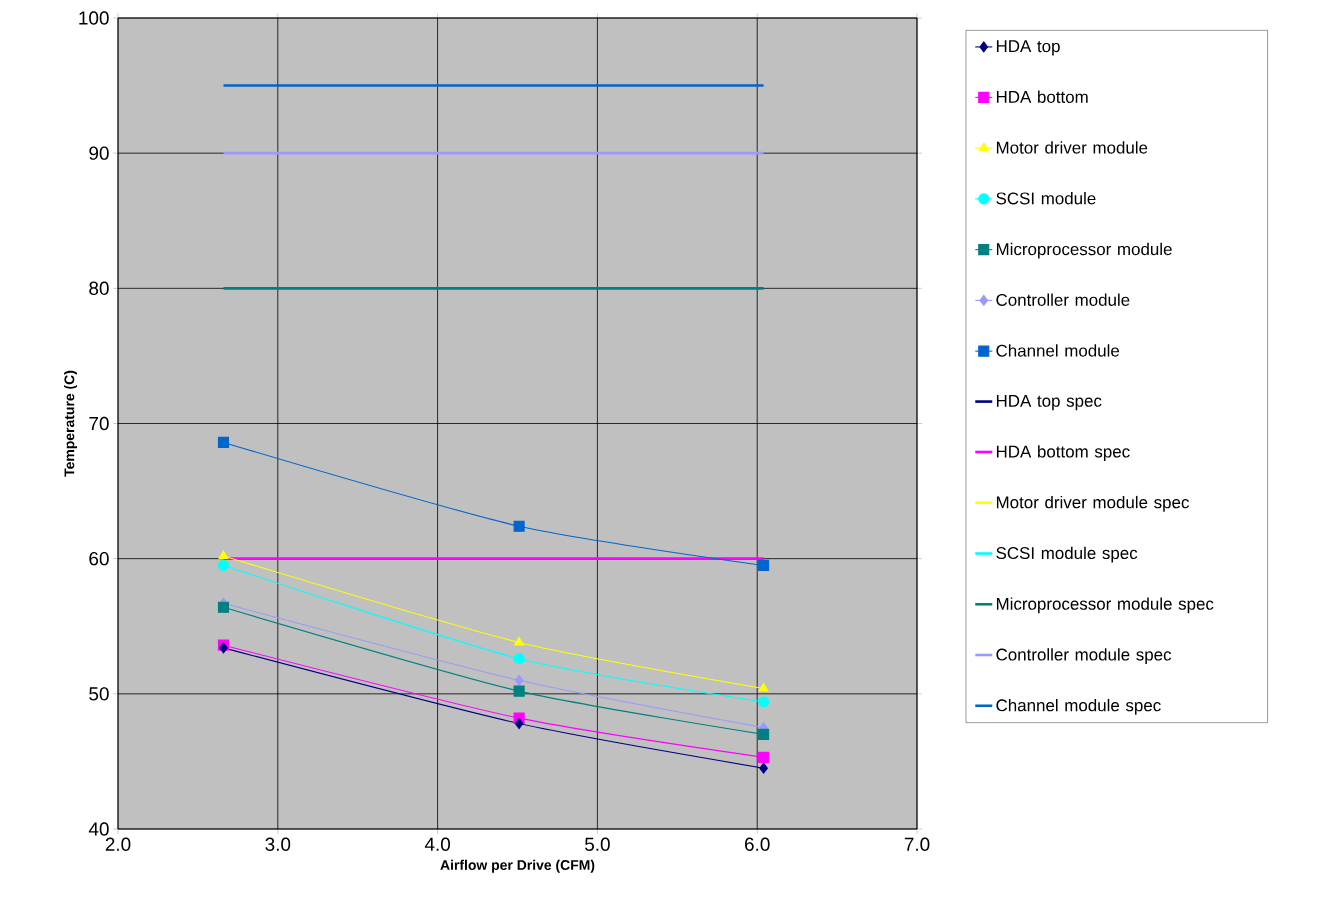 Image resolution: width=1335 pixels, height=918 pixels. I want to click on x-tick-label: 3.0, so click(278, 844).